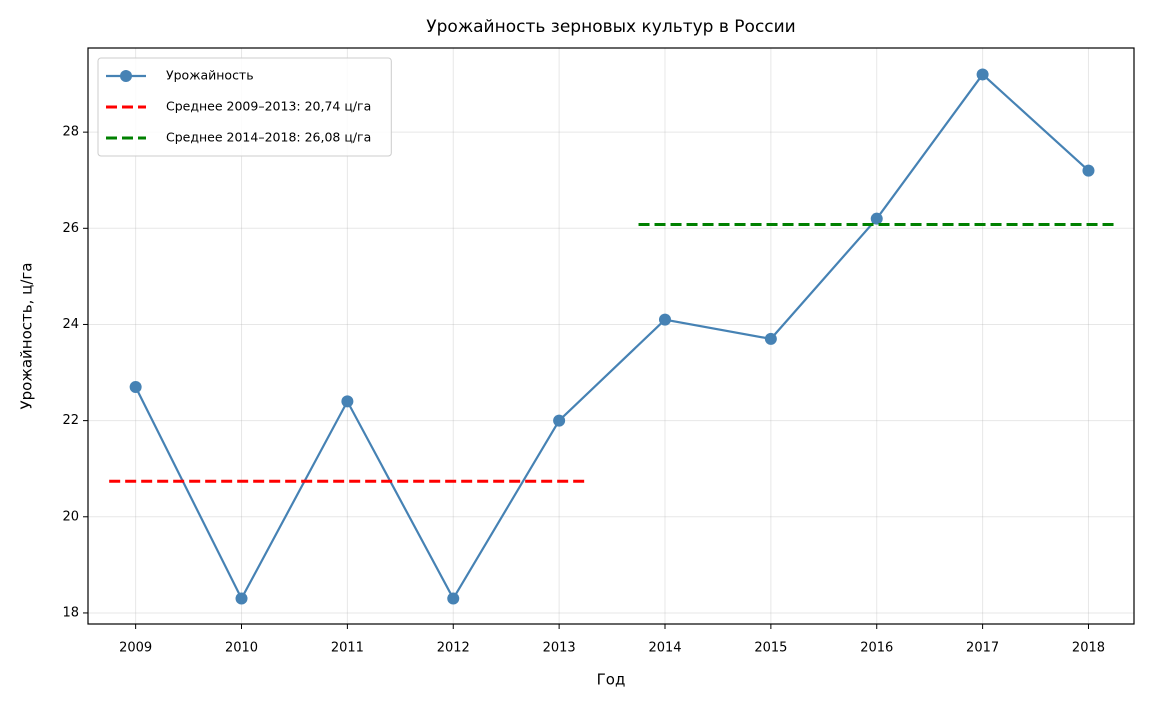 The image size is (1149, 707). I want to click on x-tick-label: 2016, so click(876, 648).